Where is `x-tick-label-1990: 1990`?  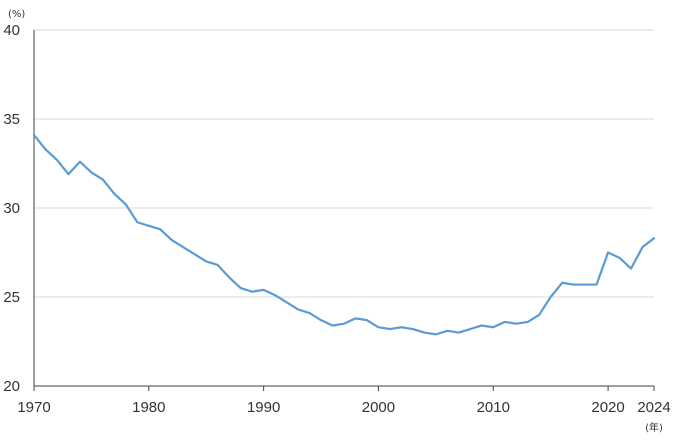 x-tick-label-1990: 1990 is located at coordinates (263, 407).